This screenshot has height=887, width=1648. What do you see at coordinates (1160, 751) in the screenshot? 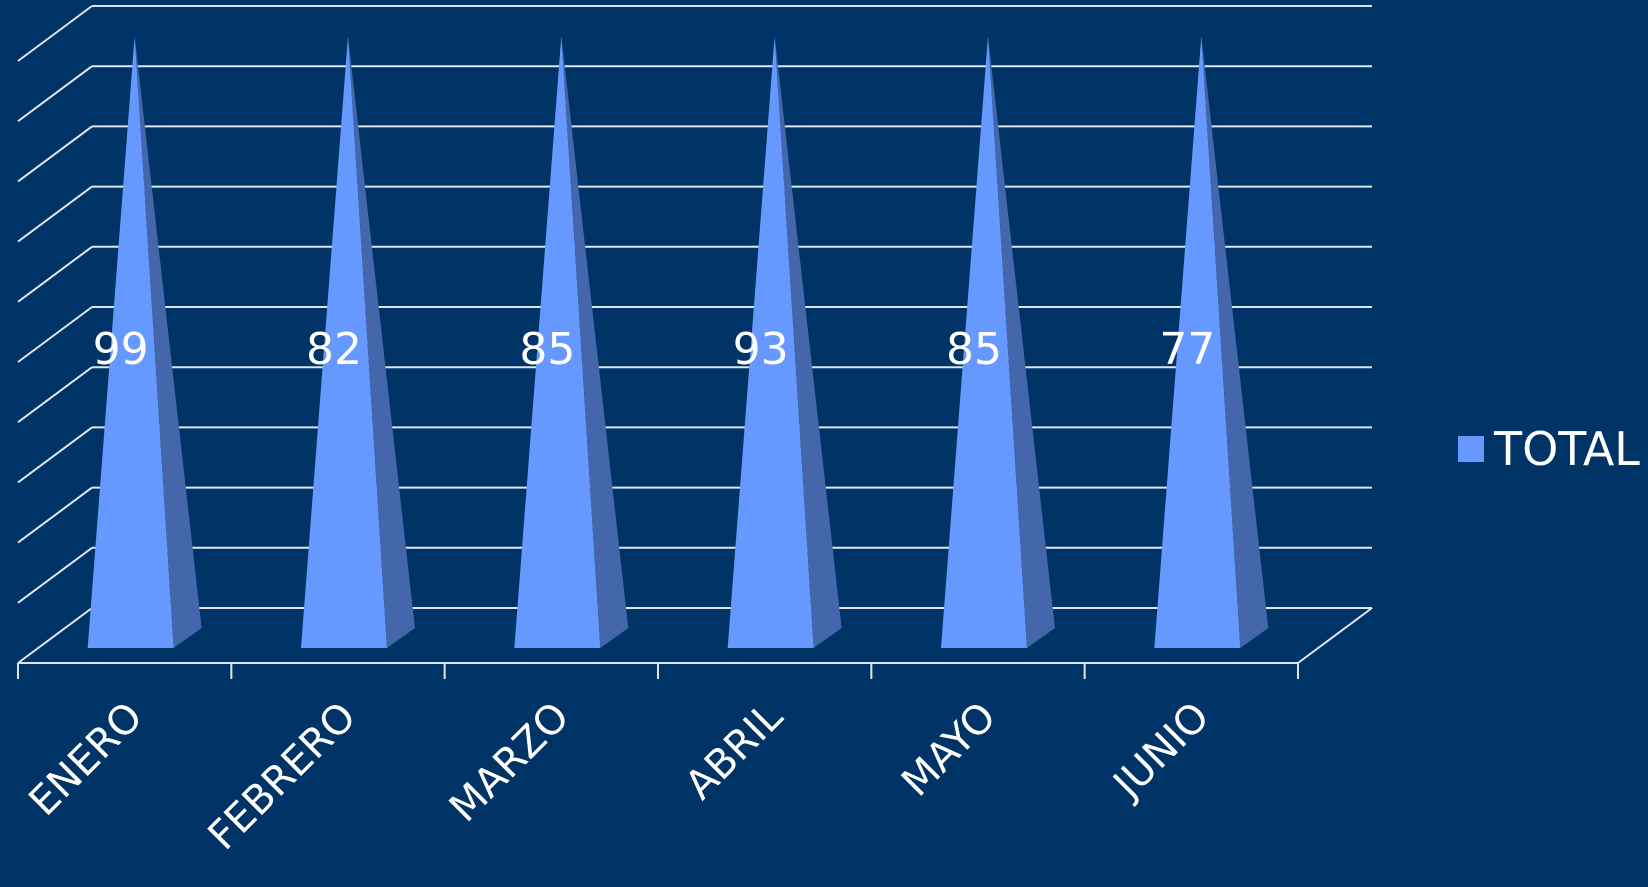
I see `category-label: JUNIO` at bounding box center [1160, 751].